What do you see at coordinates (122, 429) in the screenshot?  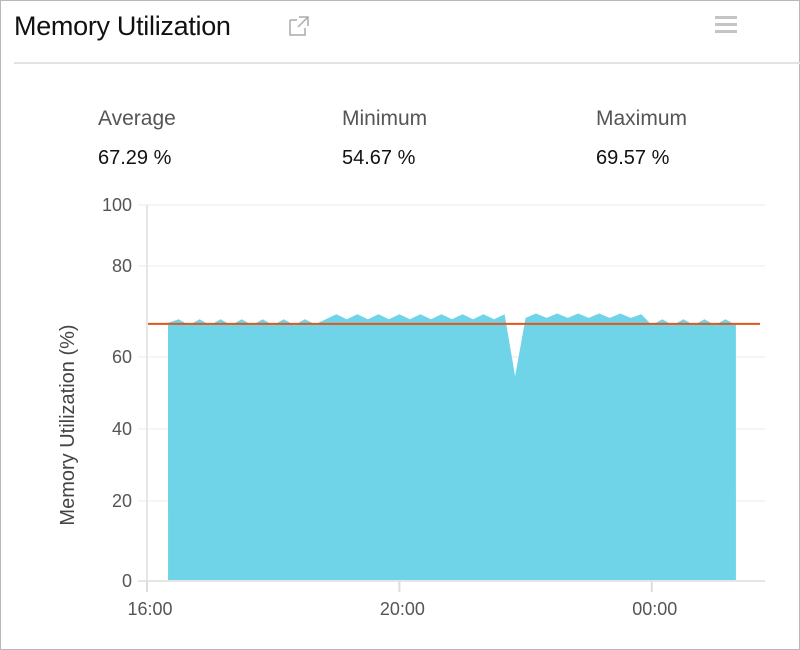 I see `y-tick-label: 40` at bounding box center [122, 429].